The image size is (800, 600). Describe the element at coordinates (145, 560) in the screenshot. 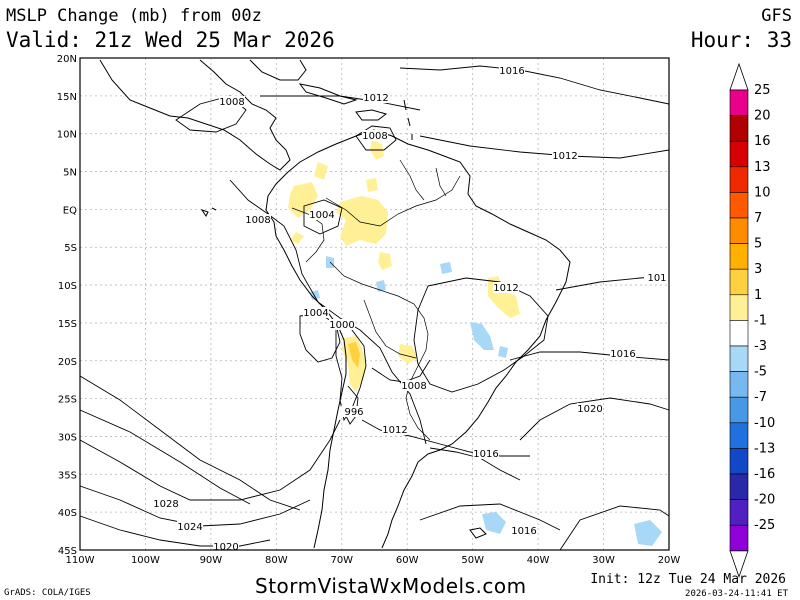

I see `lon-label: 100W` at that location.